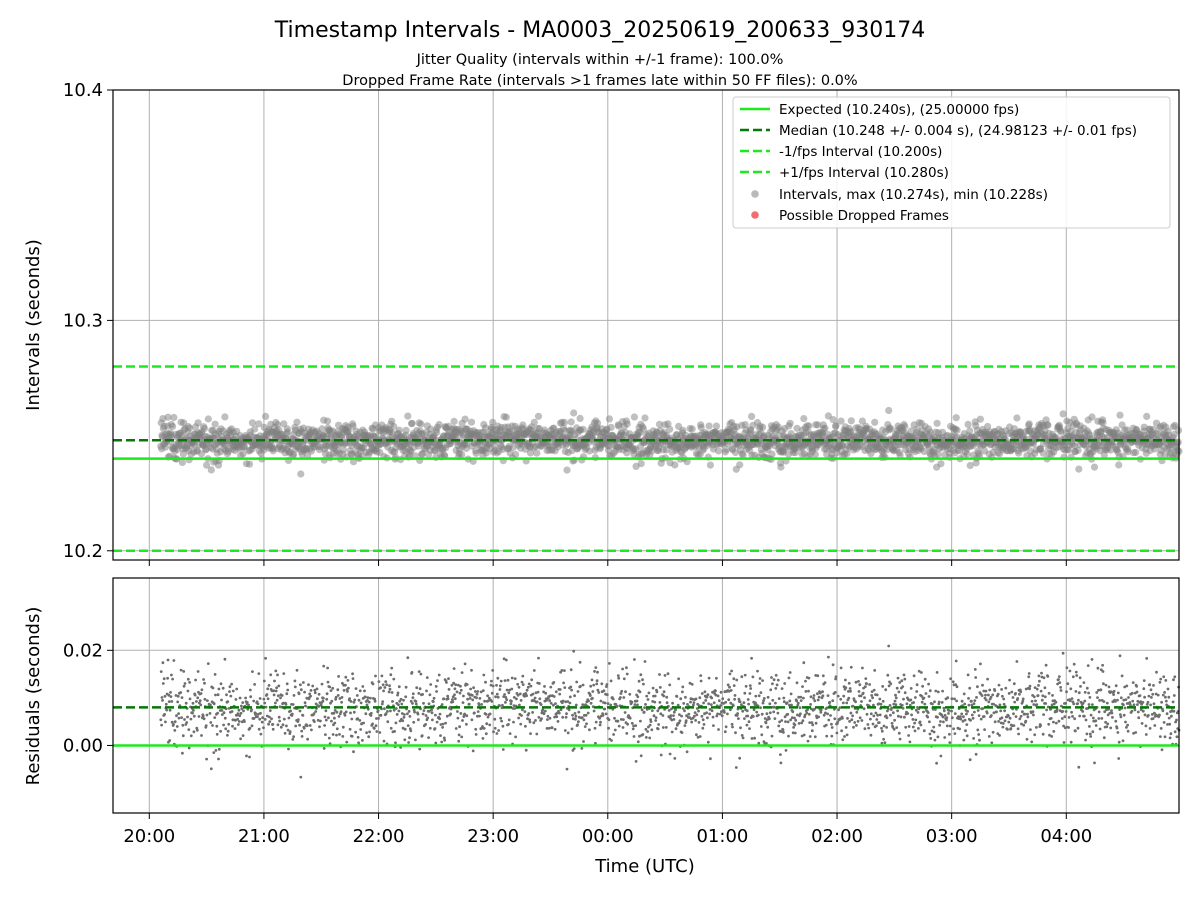 The image size is (1200, 904). What do you see at coordinates (913, 195) in the screenshot?
I see `legend-label-intervals: Intervals, max (10.274s), min (10.228s)` at bounding box center [913, 195].